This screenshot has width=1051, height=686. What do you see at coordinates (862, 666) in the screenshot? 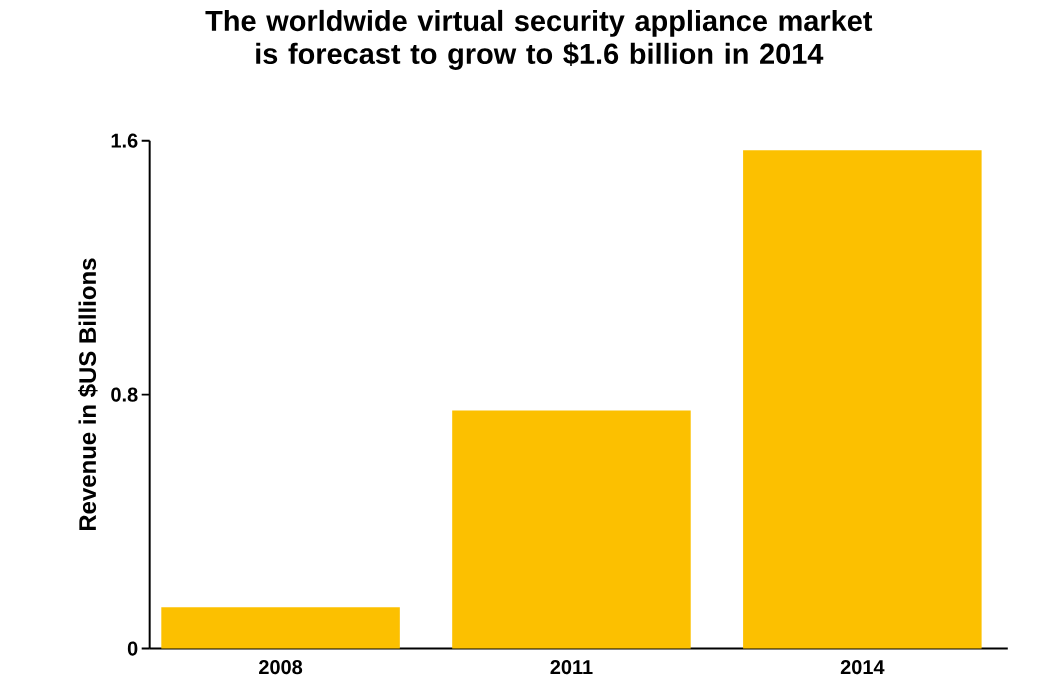
I see `x-tick-label: 2014` at bounding box center [862, 666].